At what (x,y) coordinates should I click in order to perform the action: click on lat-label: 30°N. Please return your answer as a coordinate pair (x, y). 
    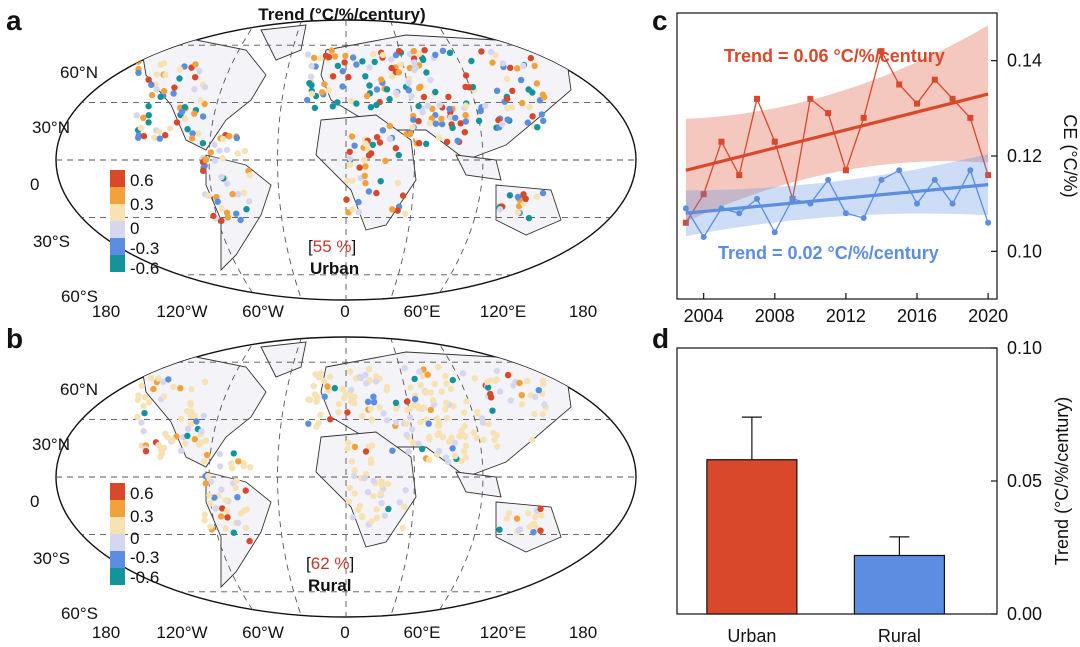
    Looking at the image, I should click on (51, 127).